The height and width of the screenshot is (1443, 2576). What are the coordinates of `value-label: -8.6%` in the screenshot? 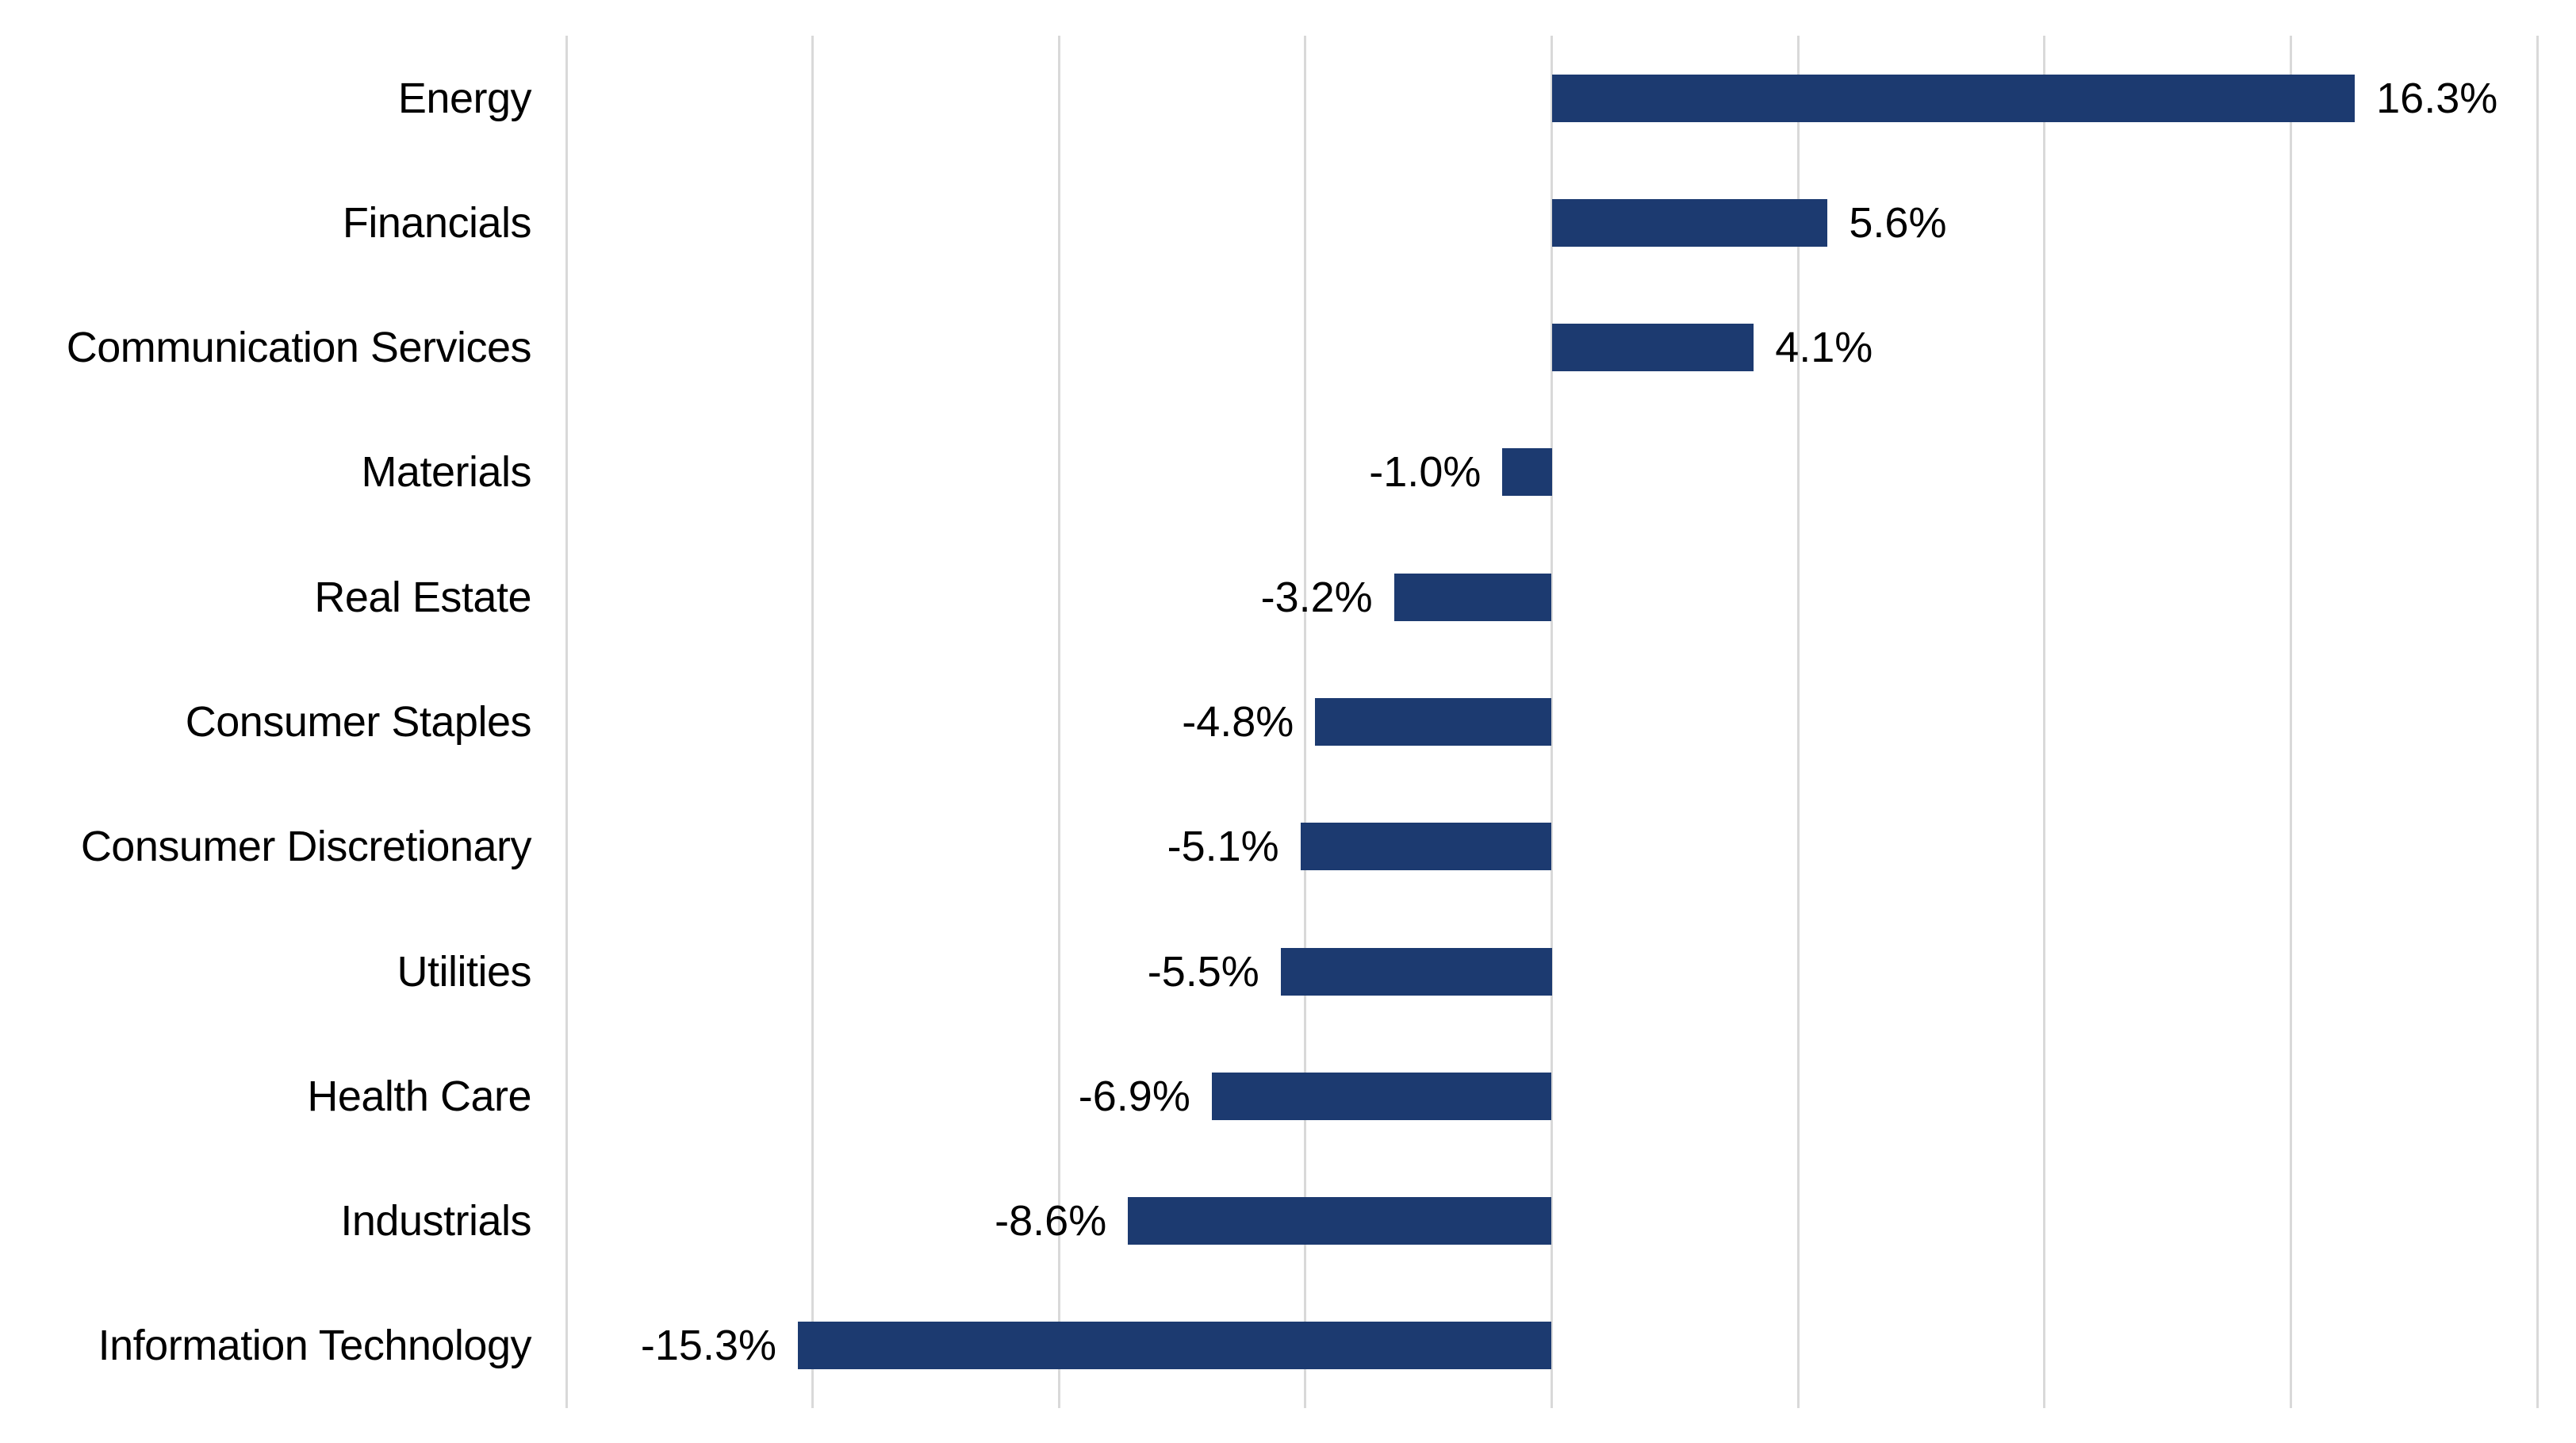 It's located at (1051, 1221).